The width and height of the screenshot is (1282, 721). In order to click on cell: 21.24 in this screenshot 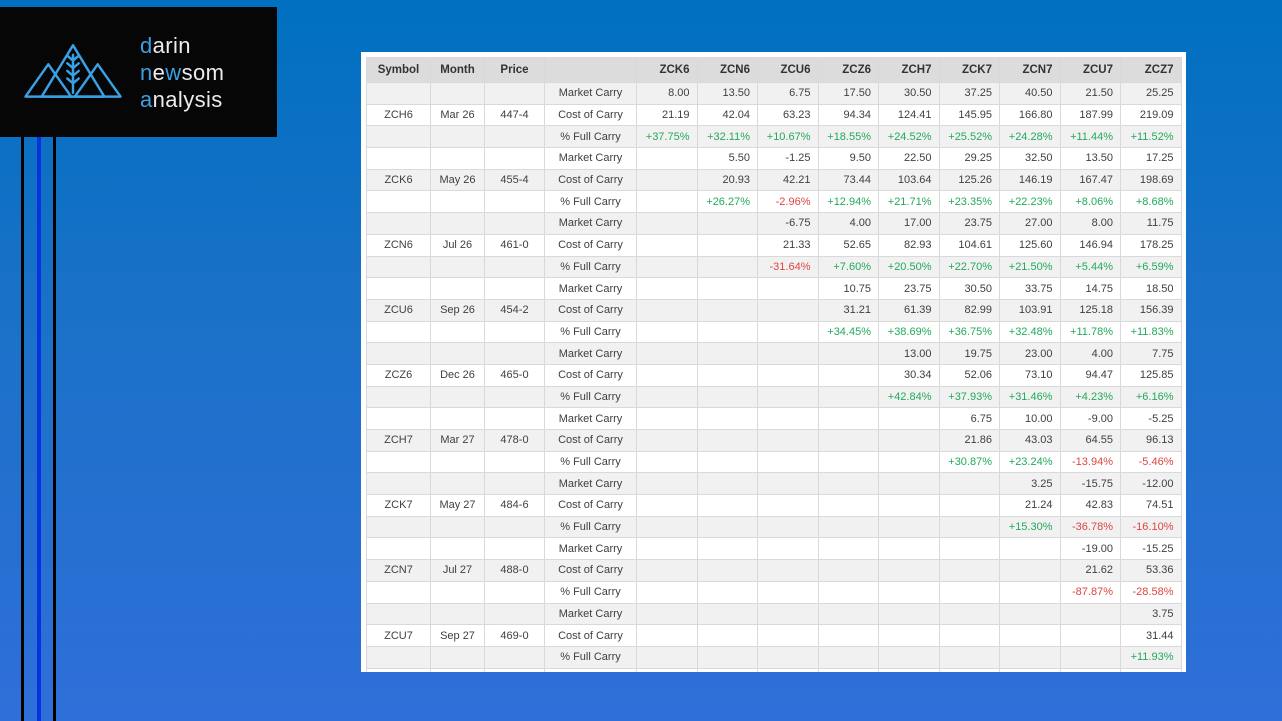, I will do `click(1030, 505)`.